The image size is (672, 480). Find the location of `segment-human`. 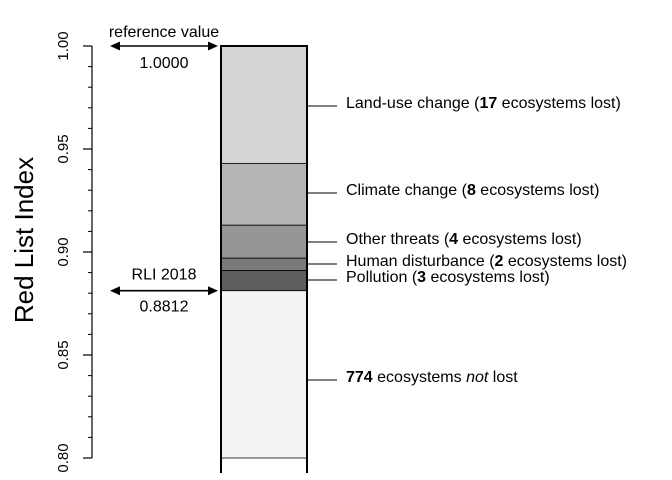

segment-human is located at coordinates (264, 264).